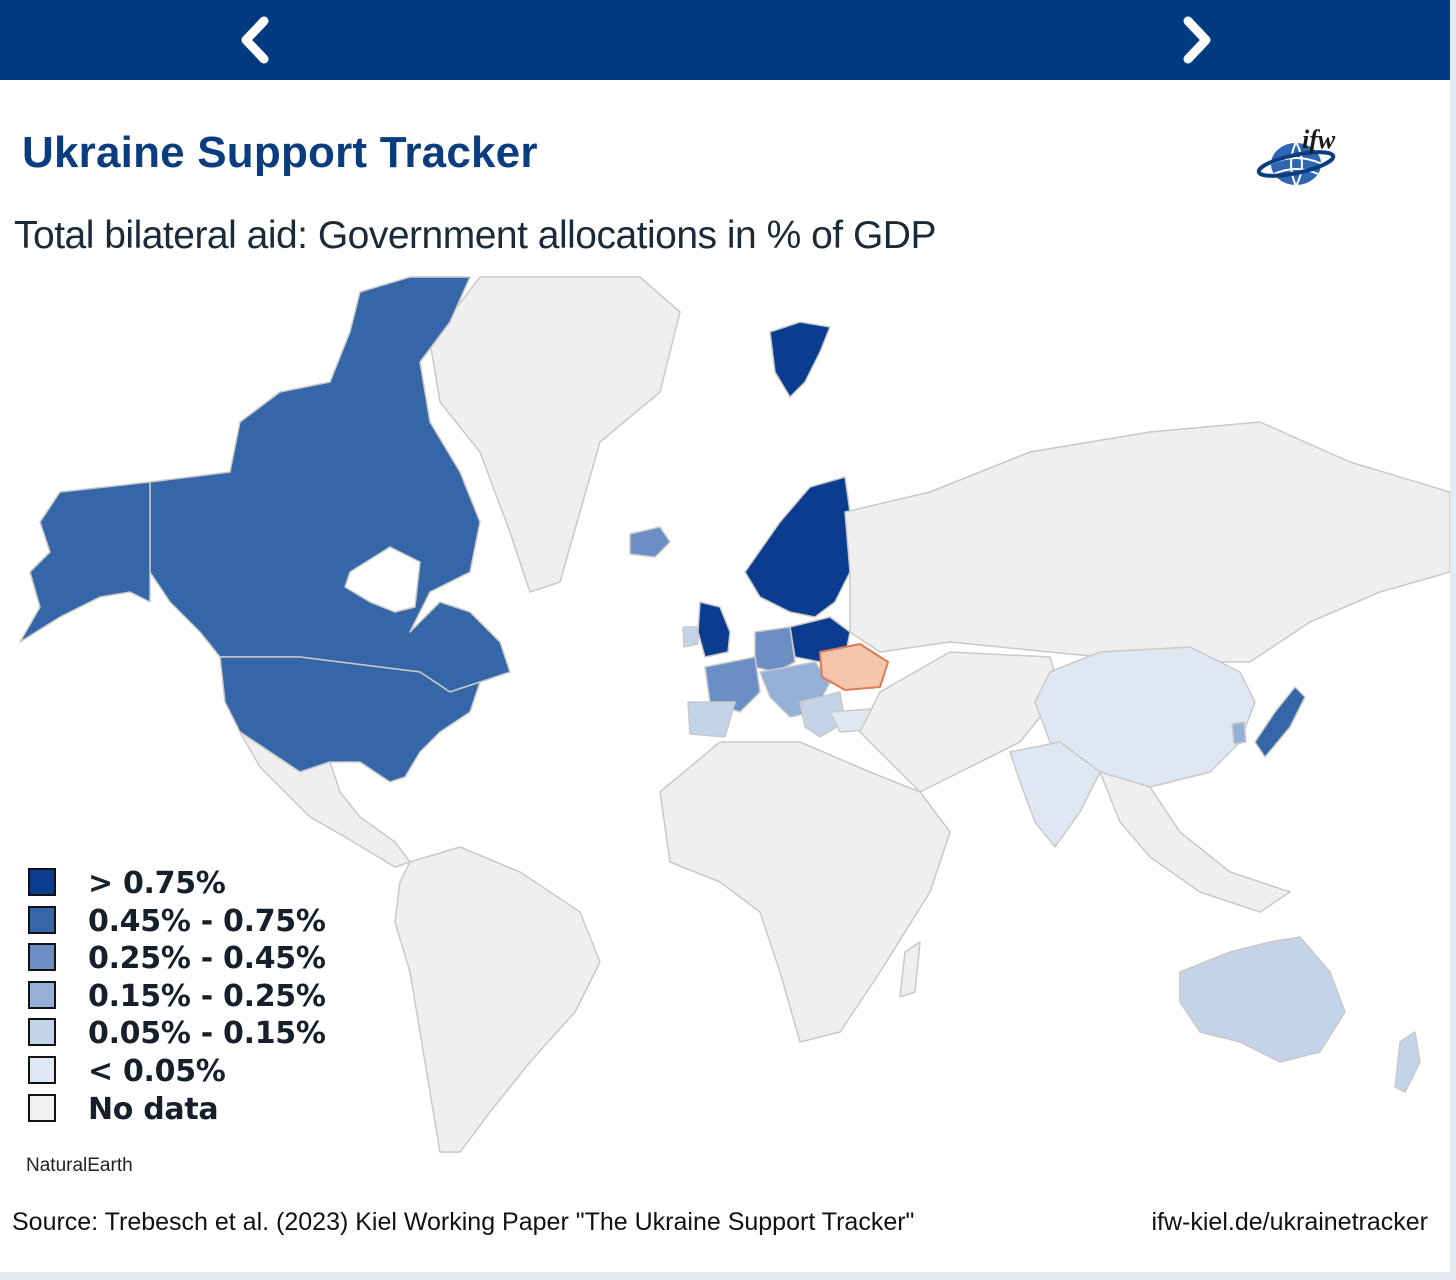 This screenshot has height=1280, width=1456. What do you see at coordinates (650, 542) in the screenshot?
I see `iceland` at bounding box center [650, 542].